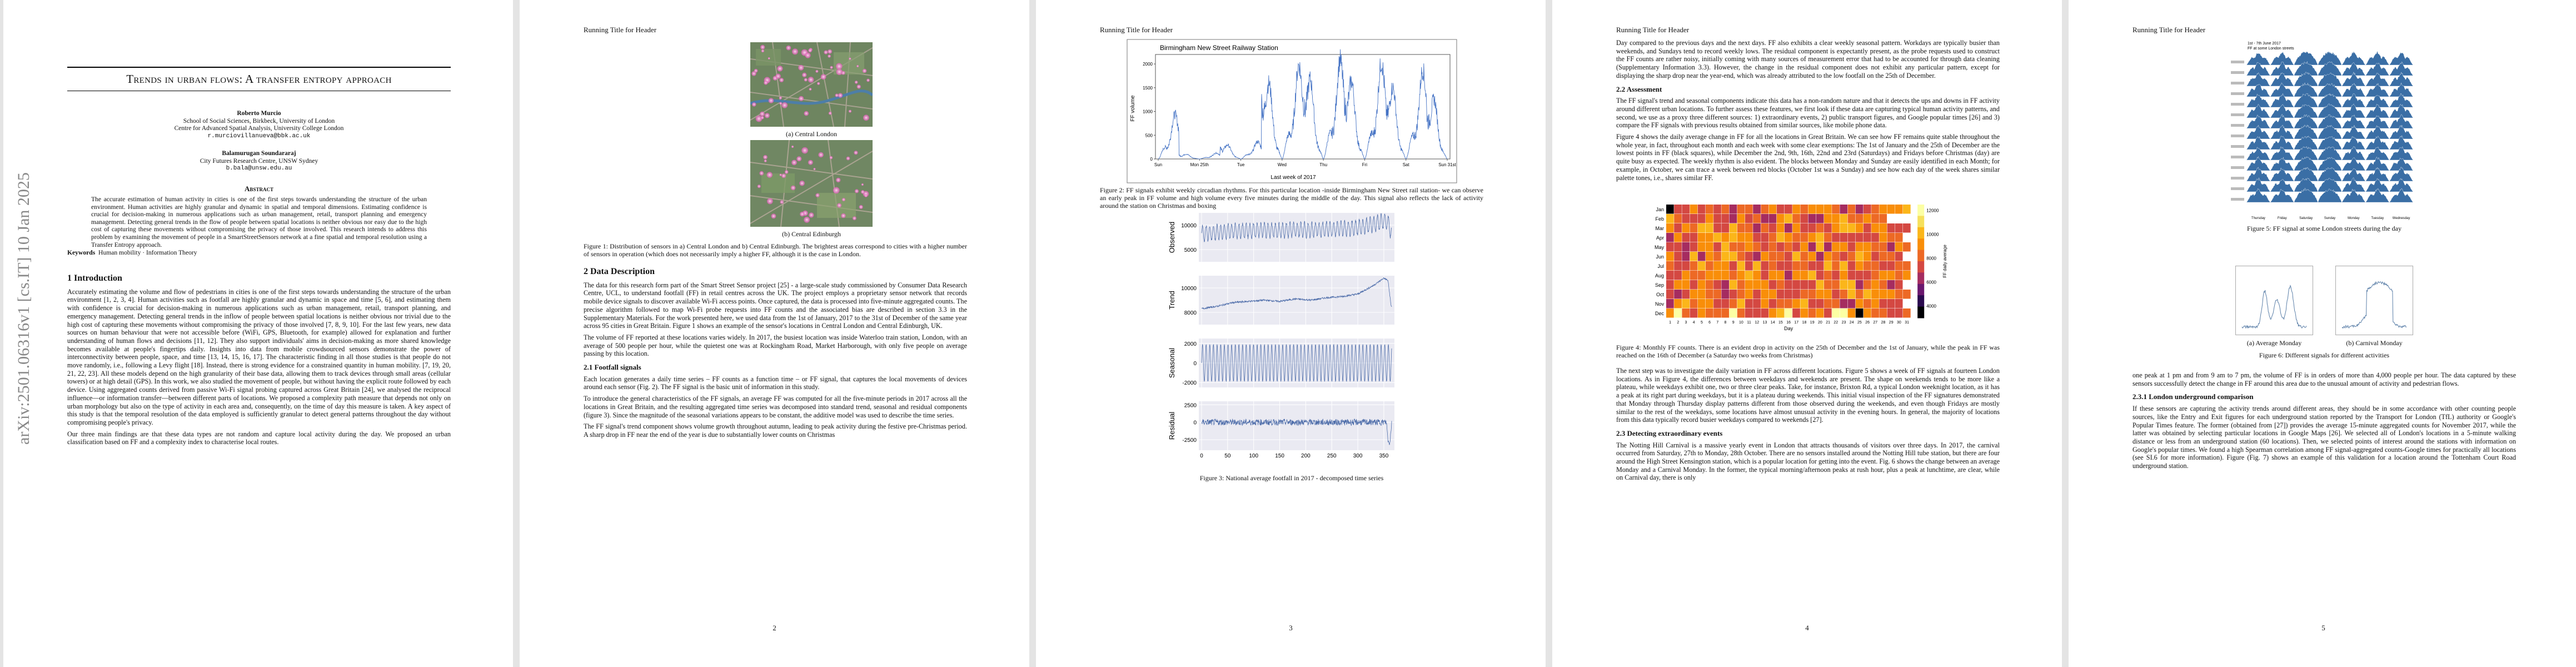  I want to click on colorbar-tick-label: 4000, so click(1931, 306).